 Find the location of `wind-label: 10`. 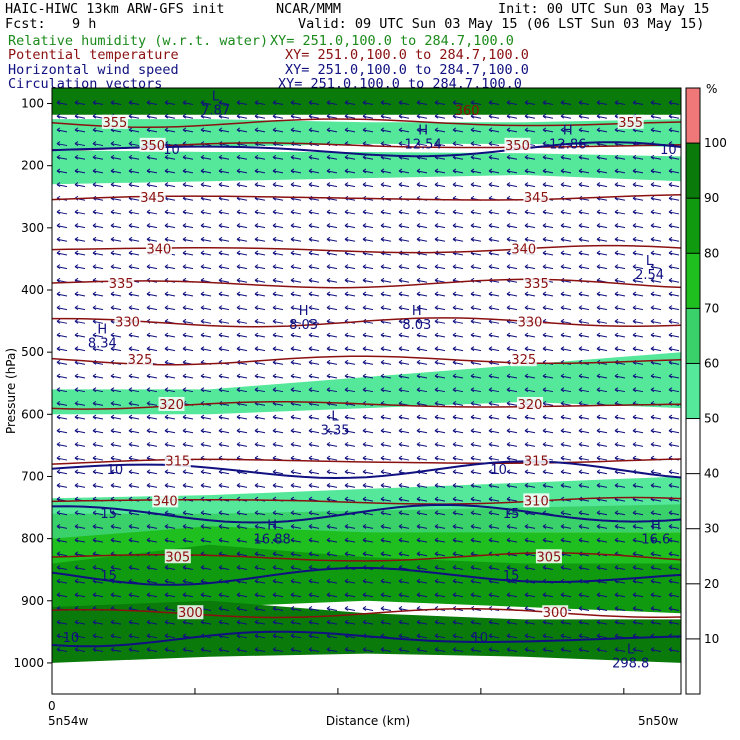

wind-label: 10 is located at coordinates (479, 638).